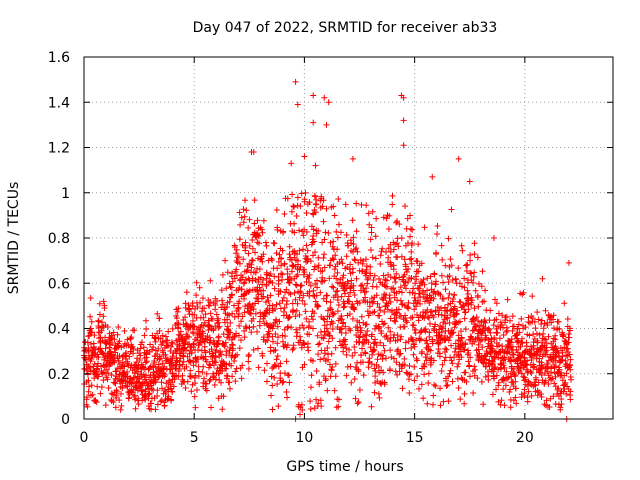 This screenshot has height=480, width=640. Describe the element at coordinates (59, 284) in the screenshot. I see `y-tick-label: 0.6` at that location.